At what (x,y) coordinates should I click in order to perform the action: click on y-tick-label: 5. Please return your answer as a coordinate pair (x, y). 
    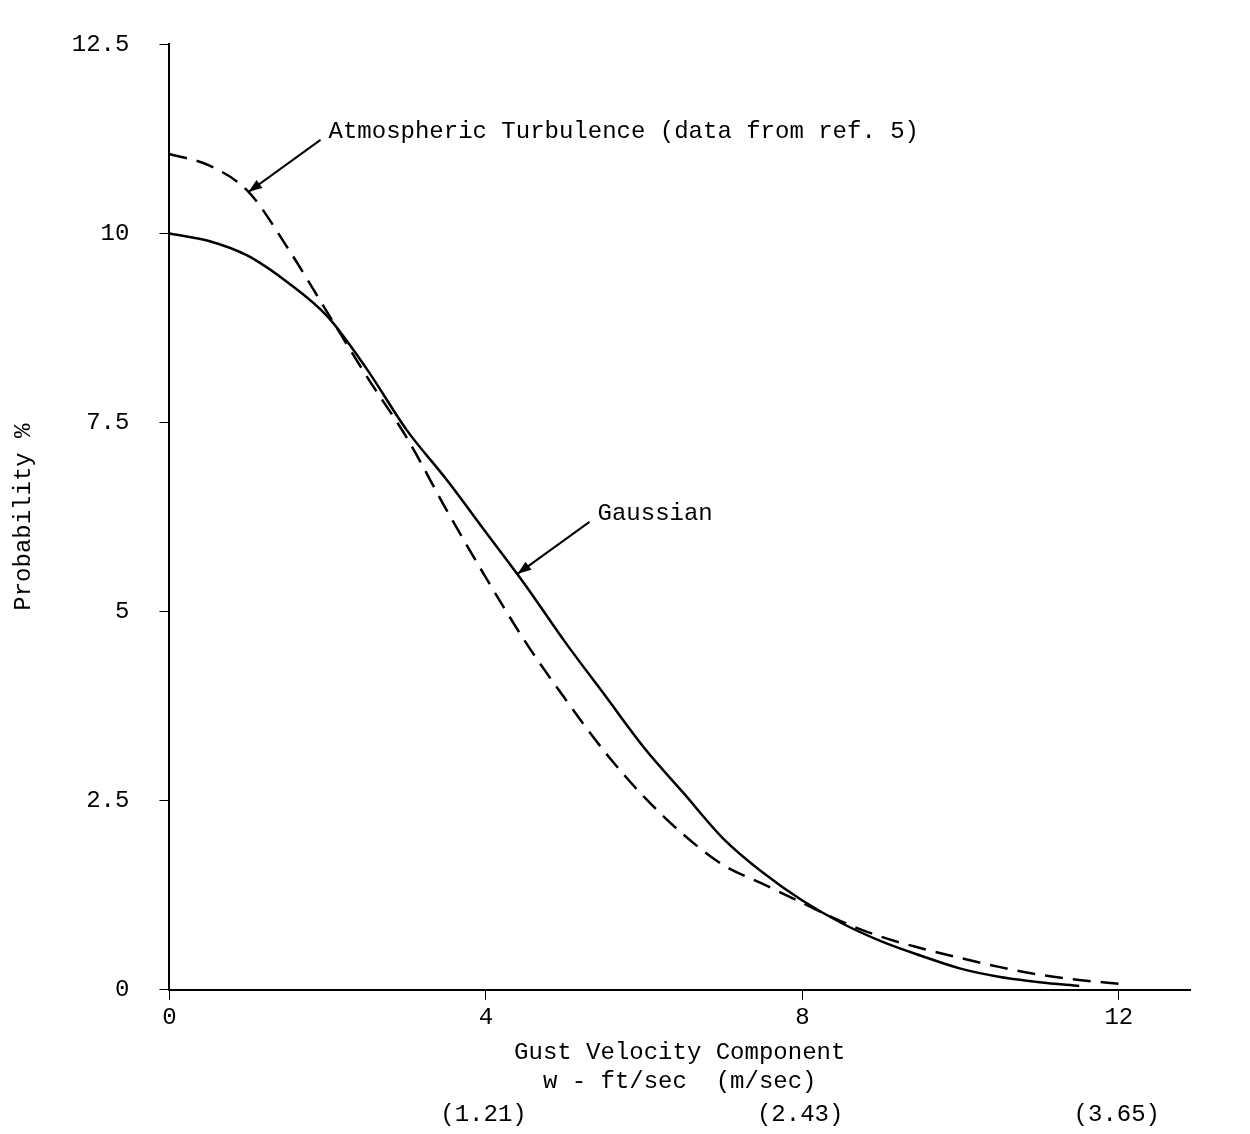
    Looking at the image, I should click on (122, 611).